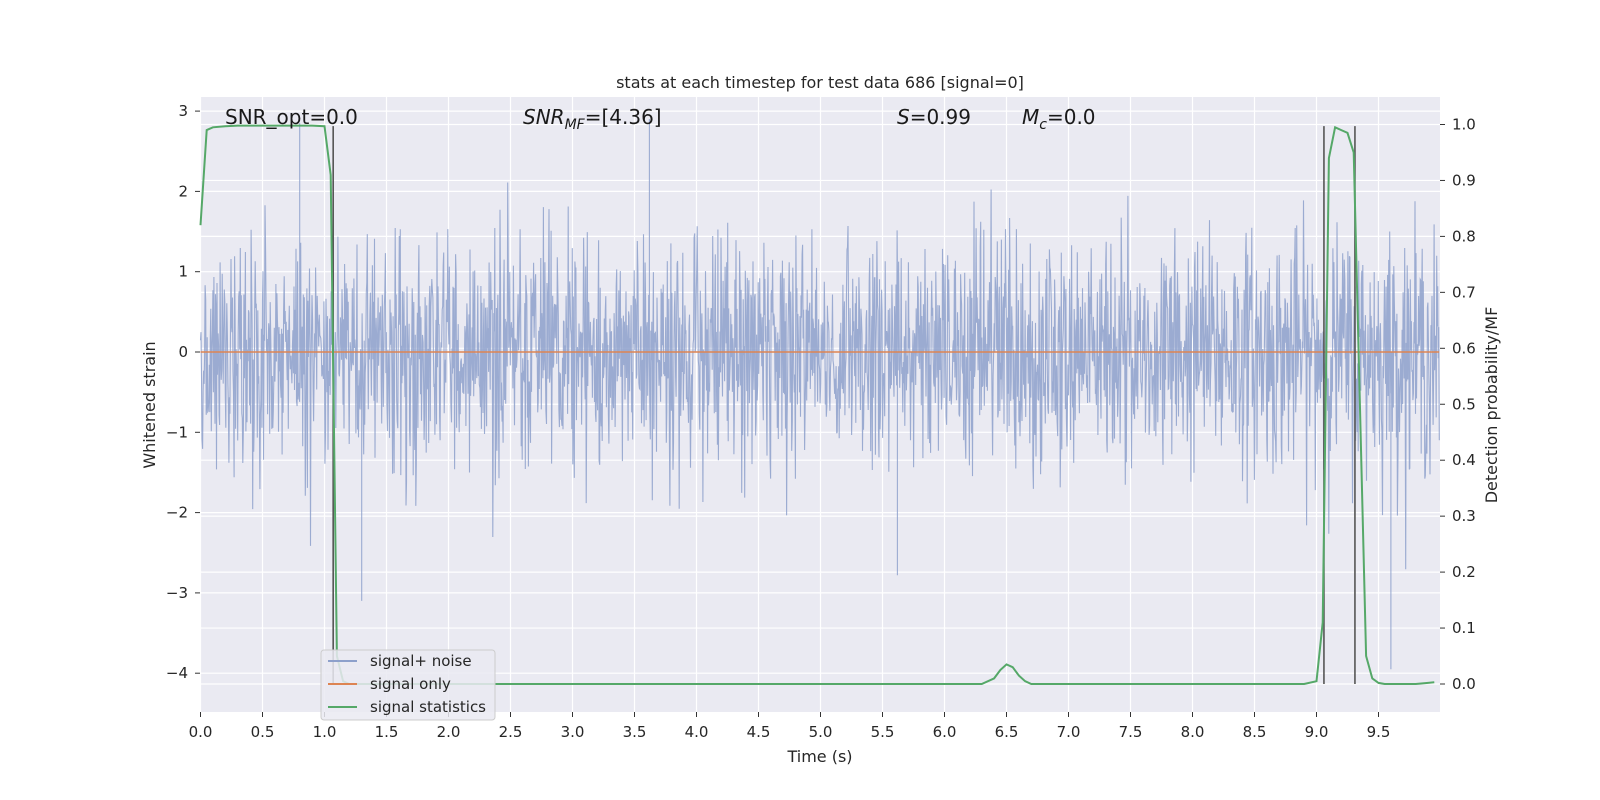 The image size is (1600, 800). Describe the element at coordinates (1030, 117) in the screenshot. I see `annotation-mc-symbol: M` at that location.